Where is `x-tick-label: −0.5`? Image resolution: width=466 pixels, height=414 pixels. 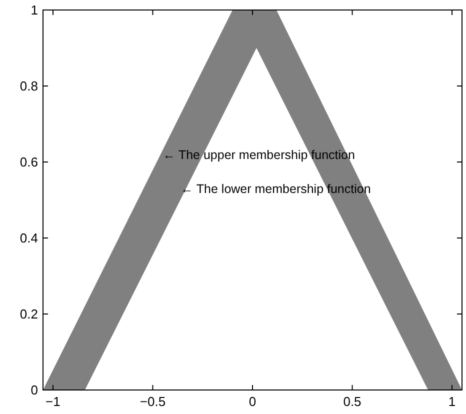 x-tick-label: −0.5 is located at coordinates (153, 401).